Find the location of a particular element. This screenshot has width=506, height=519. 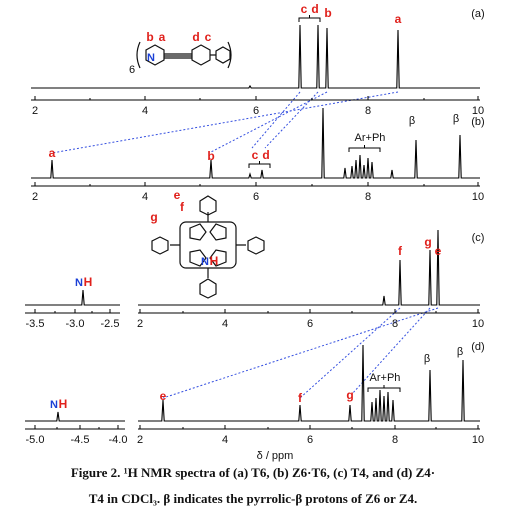

panel-label: (c) is located at coordinates (478, 238).